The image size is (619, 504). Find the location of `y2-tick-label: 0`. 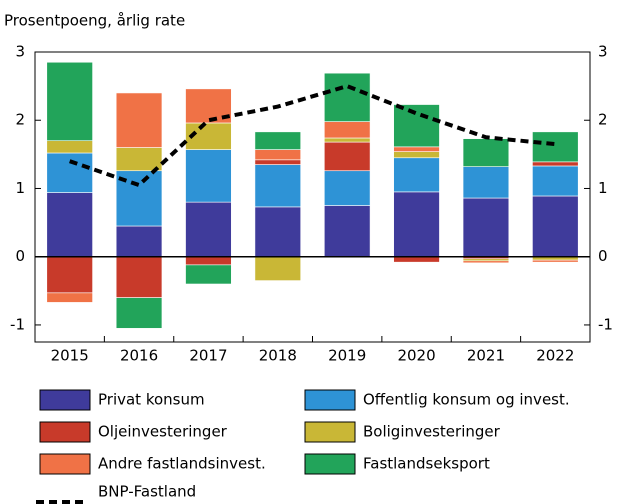

y2-tick-label: 0 is located at coordinates (603, 256).